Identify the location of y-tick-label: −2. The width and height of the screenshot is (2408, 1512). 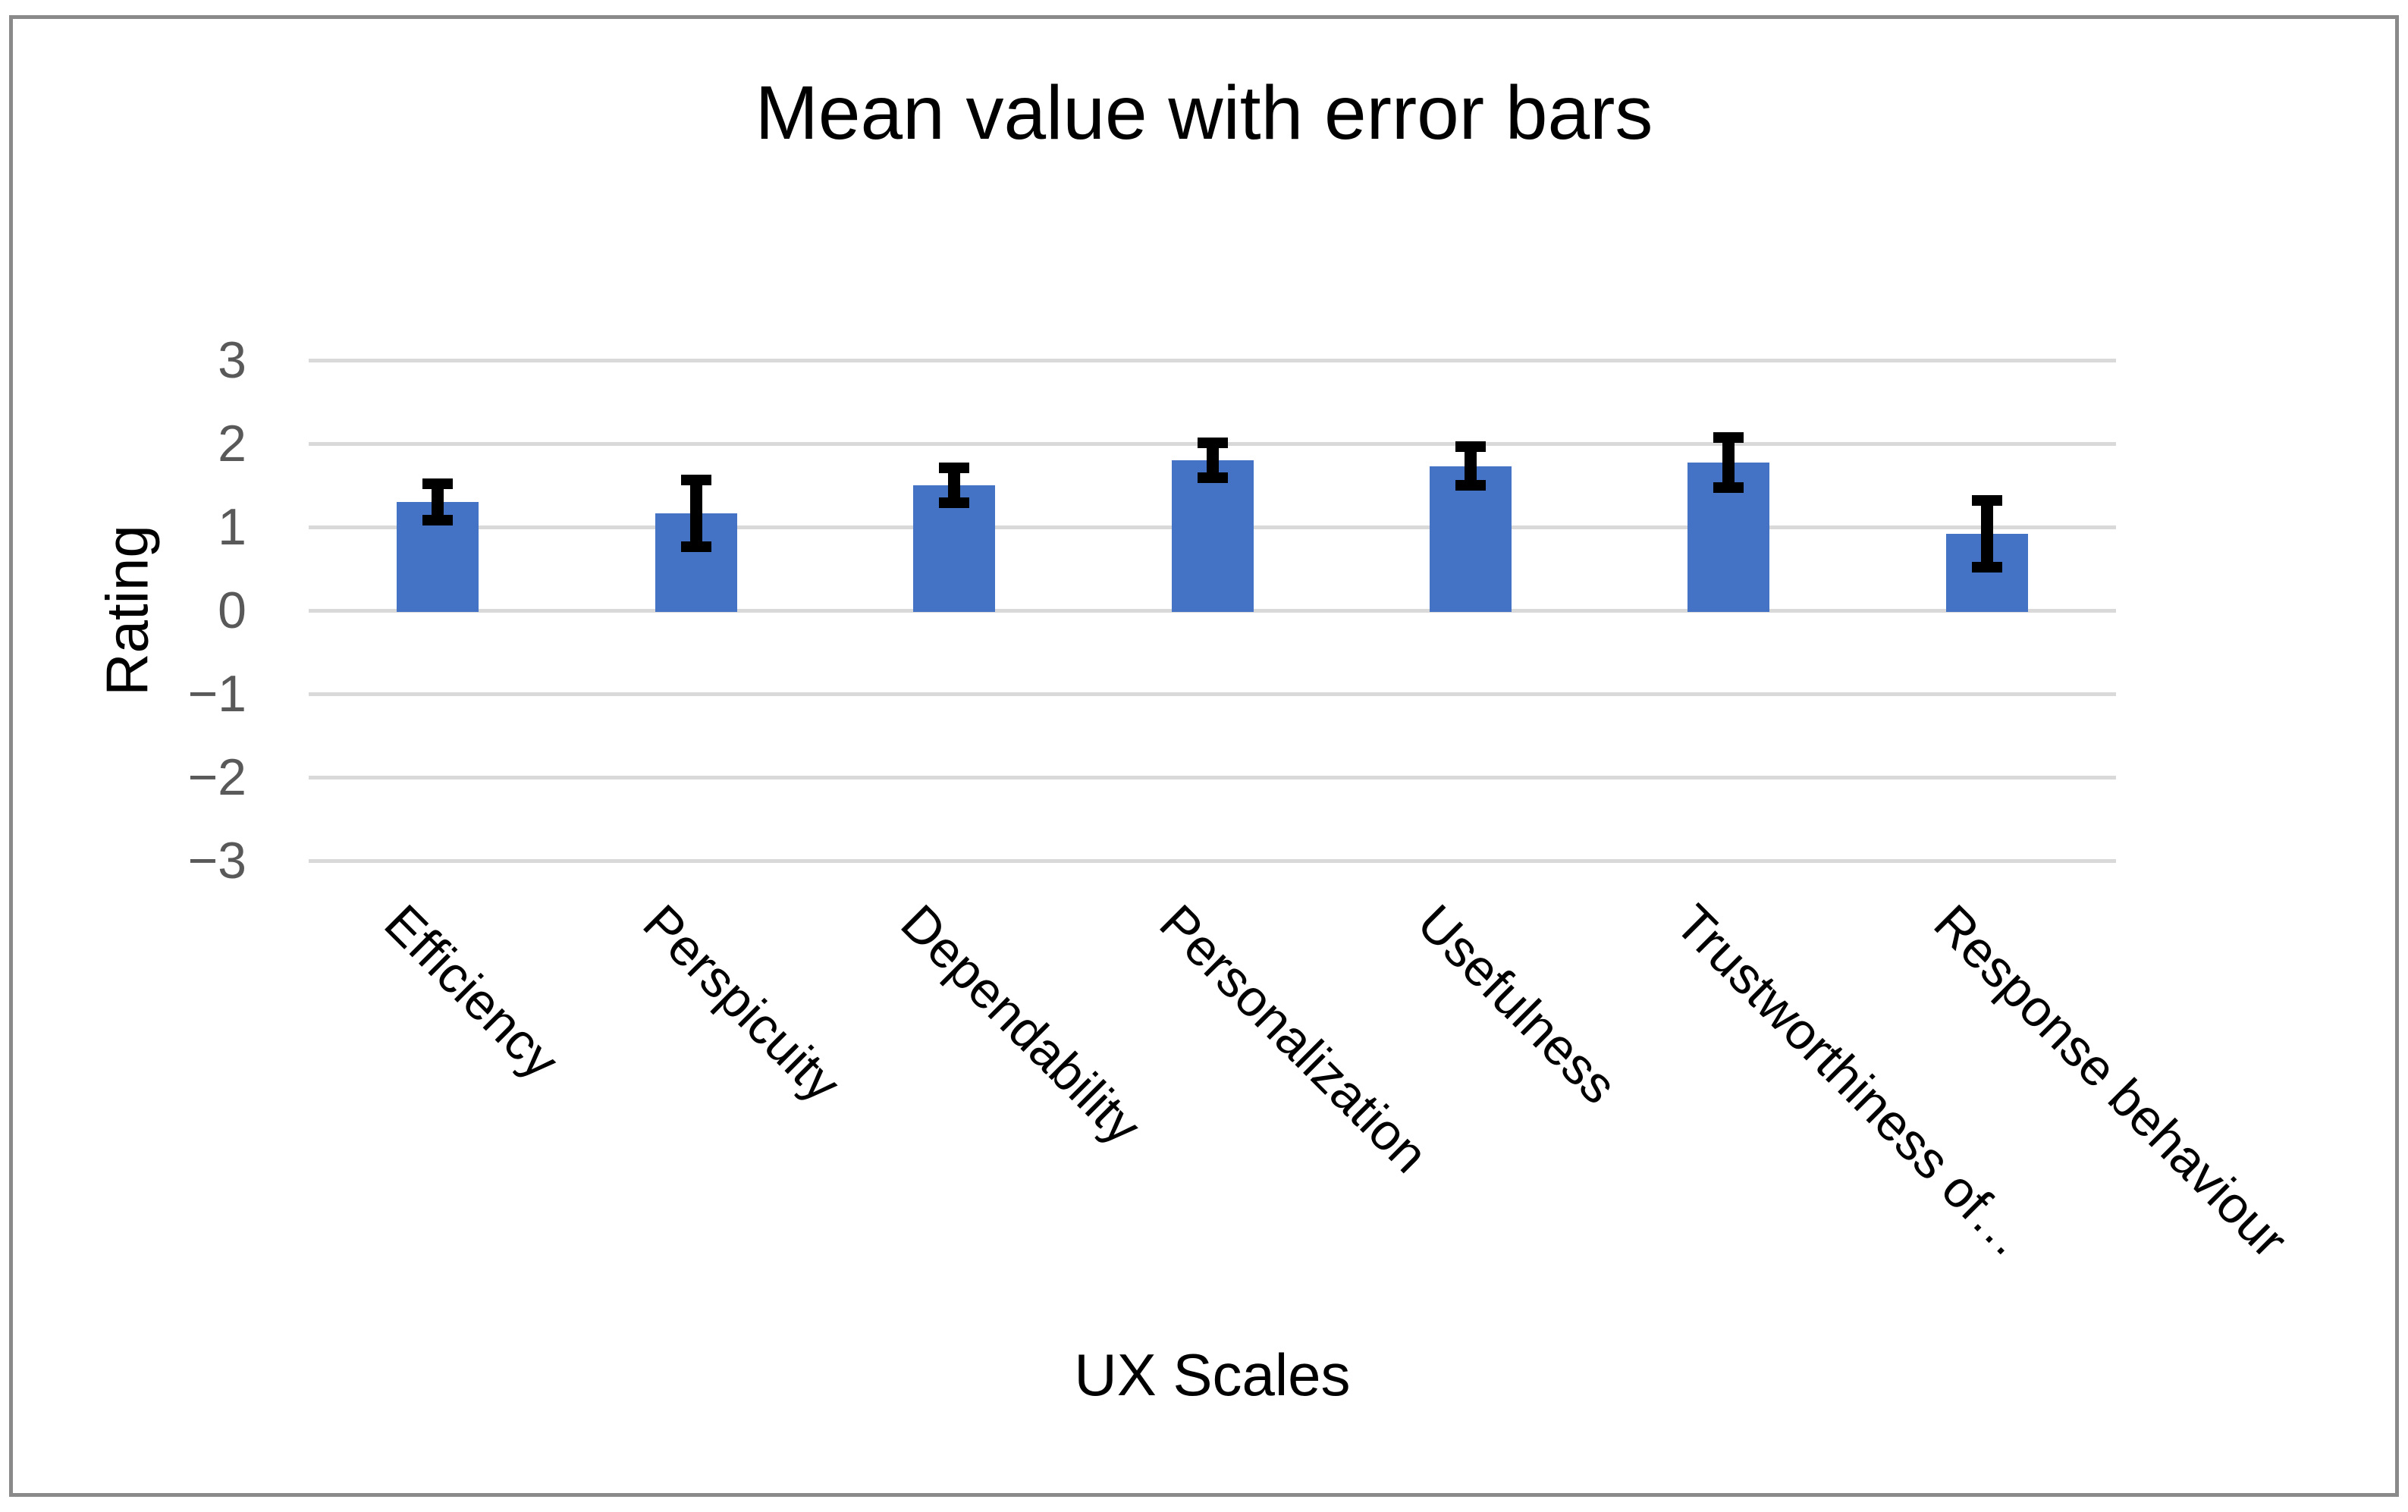
(216, 777).